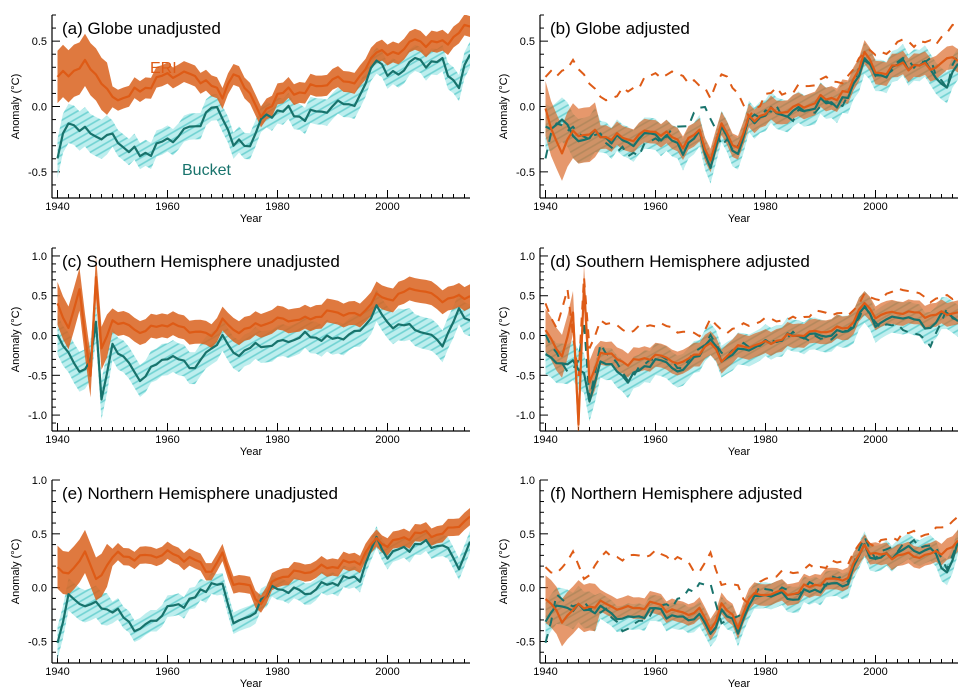 This screenshot has width=974, height=693. Describe the element at coordinates (200, 493) in the screenshot. I see `panel-title: (e) Northern Hemisphere unadjusted` at that location.